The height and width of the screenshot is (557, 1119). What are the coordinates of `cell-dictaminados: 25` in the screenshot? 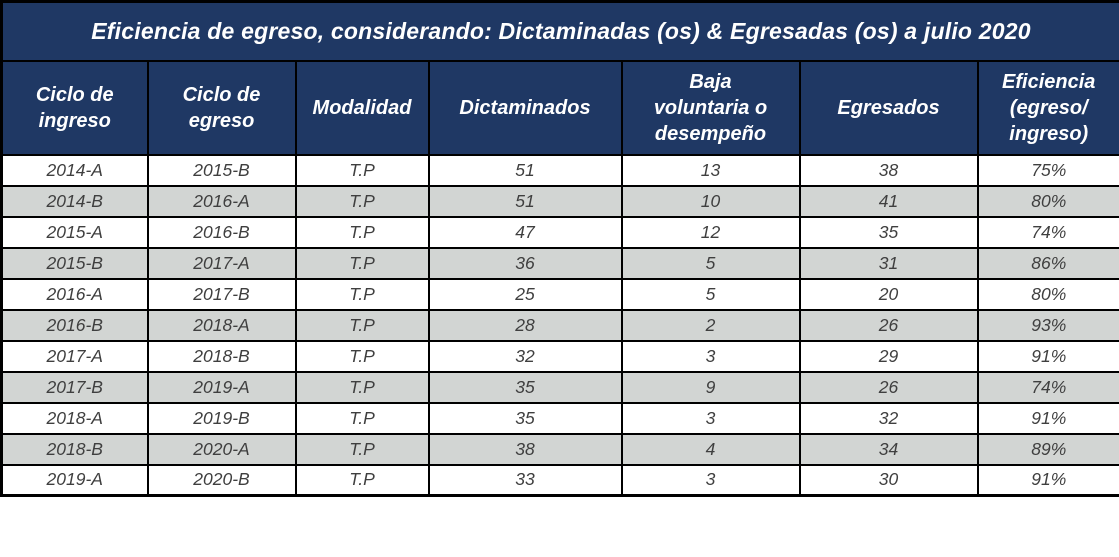 It's located at (525, 294).